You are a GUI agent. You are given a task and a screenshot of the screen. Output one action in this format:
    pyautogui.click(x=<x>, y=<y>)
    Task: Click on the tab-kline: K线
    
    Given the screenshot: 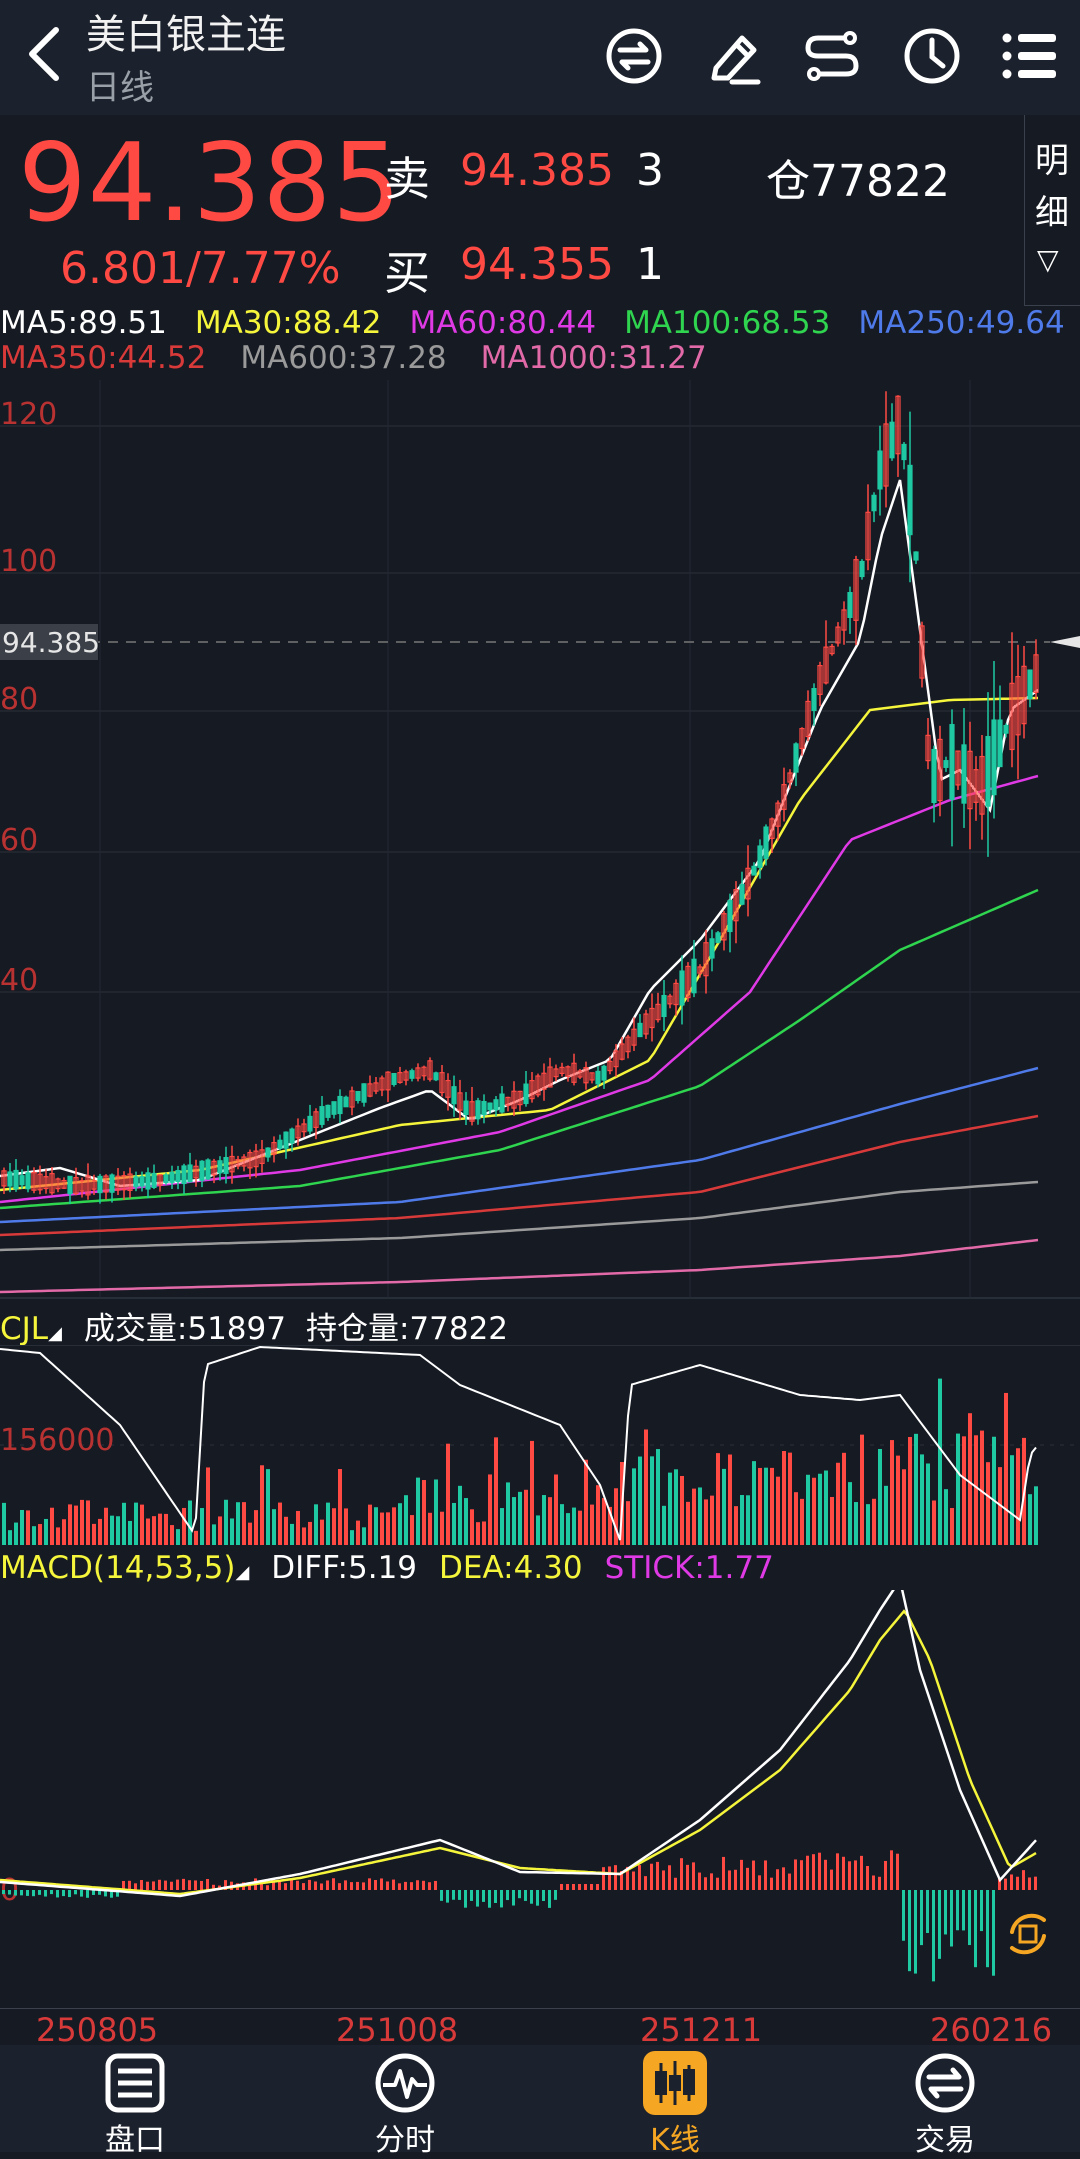 What is the action you would take?
    pyautogui.click(x=675, y=2101)
    